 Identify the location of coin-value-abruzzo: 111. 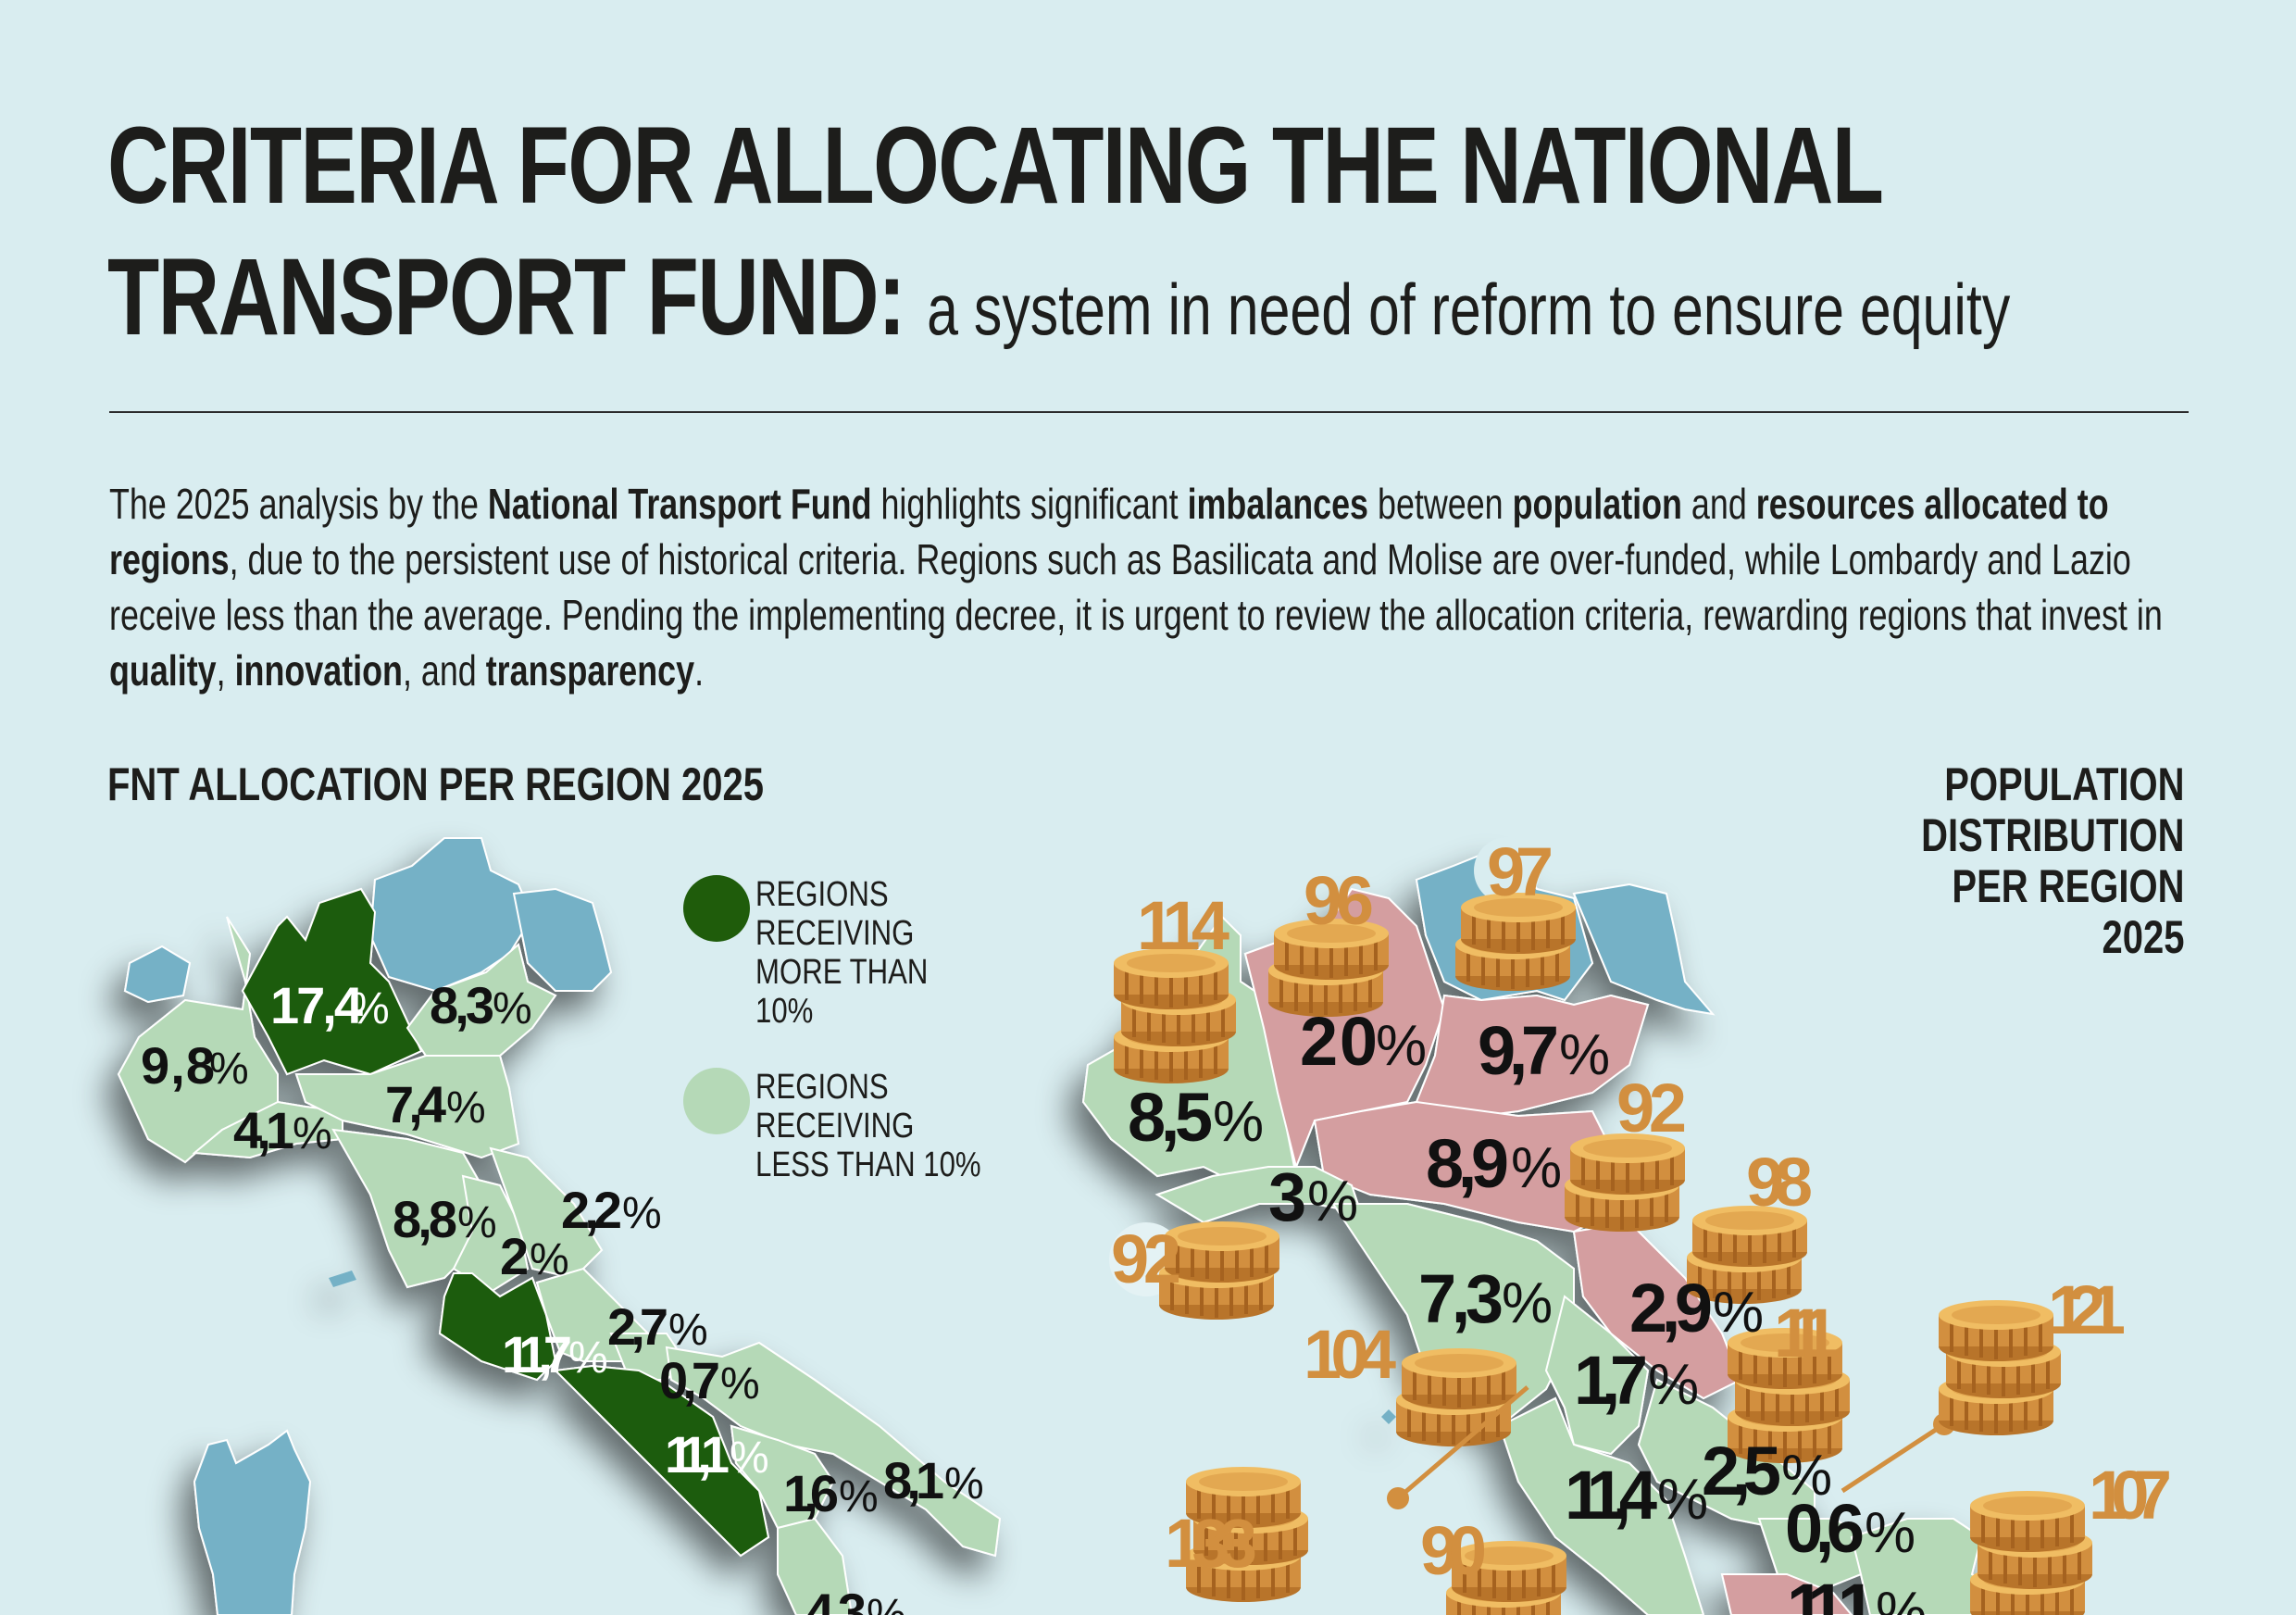
(1806, 1333).